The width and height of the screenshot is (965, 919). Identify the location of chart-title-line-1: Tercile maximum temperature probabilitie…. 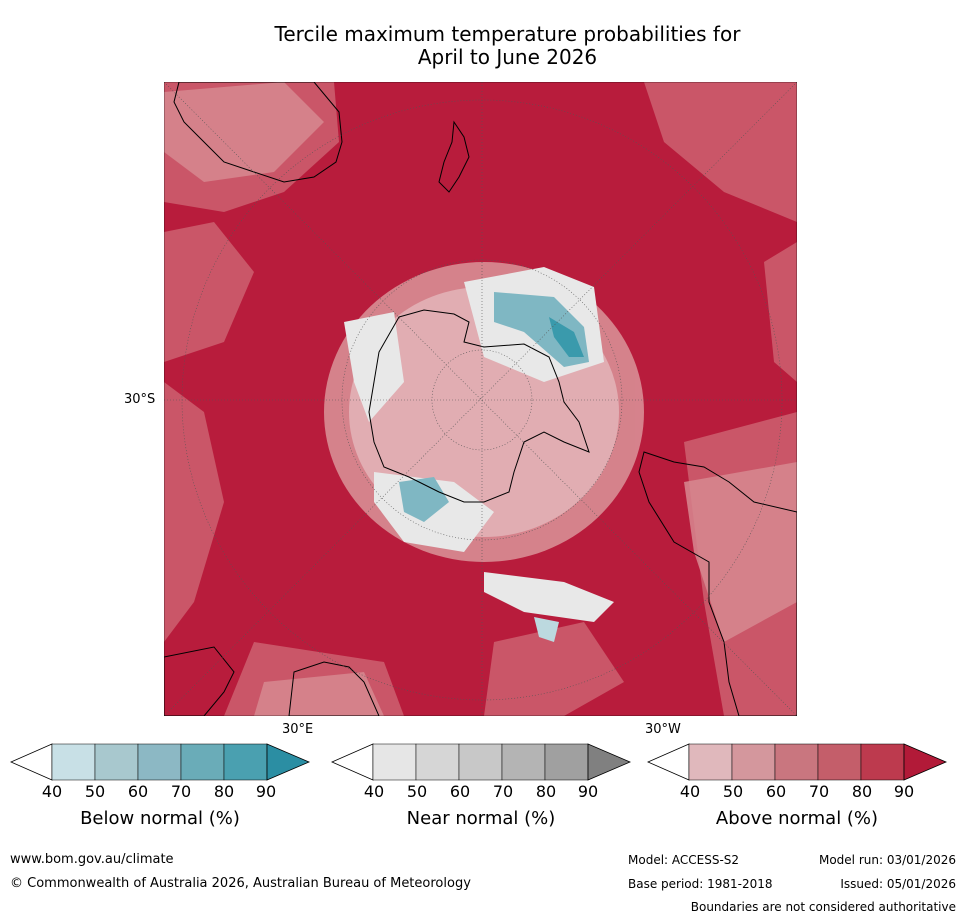
(507, 34).